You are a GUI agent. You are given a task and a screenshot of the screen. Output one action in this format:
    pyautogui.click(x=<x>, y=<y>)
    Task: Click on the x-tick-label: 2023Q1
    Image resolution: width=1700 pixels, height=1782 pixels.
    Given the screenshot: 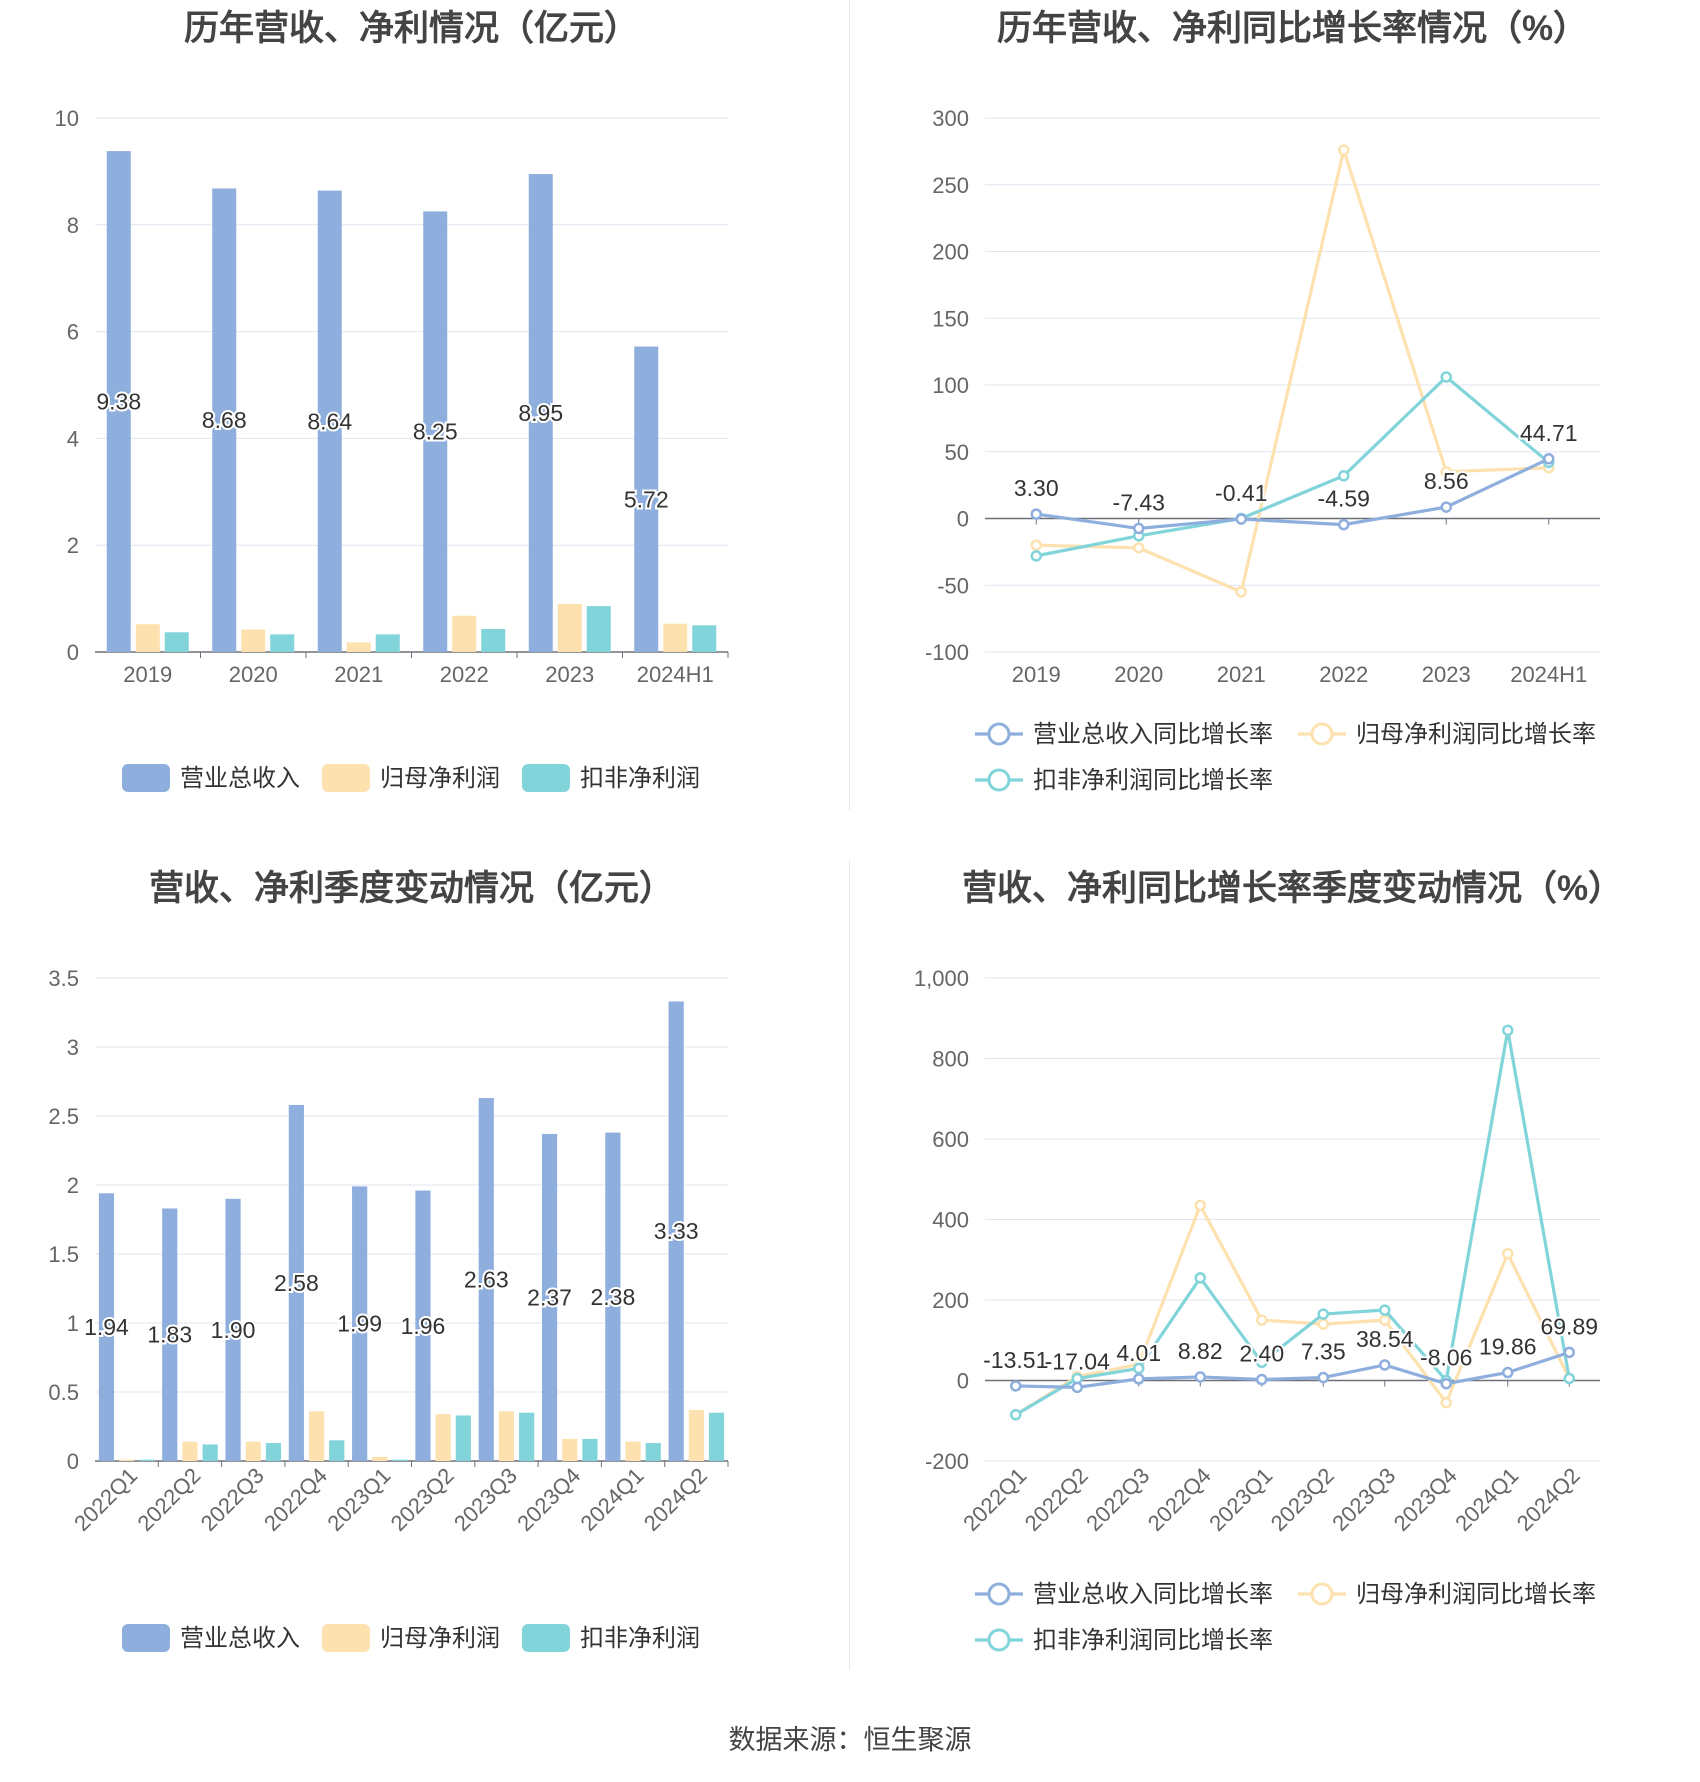 What is the action you would take?
    pyautogui.click(x=1240, y=1499)
    